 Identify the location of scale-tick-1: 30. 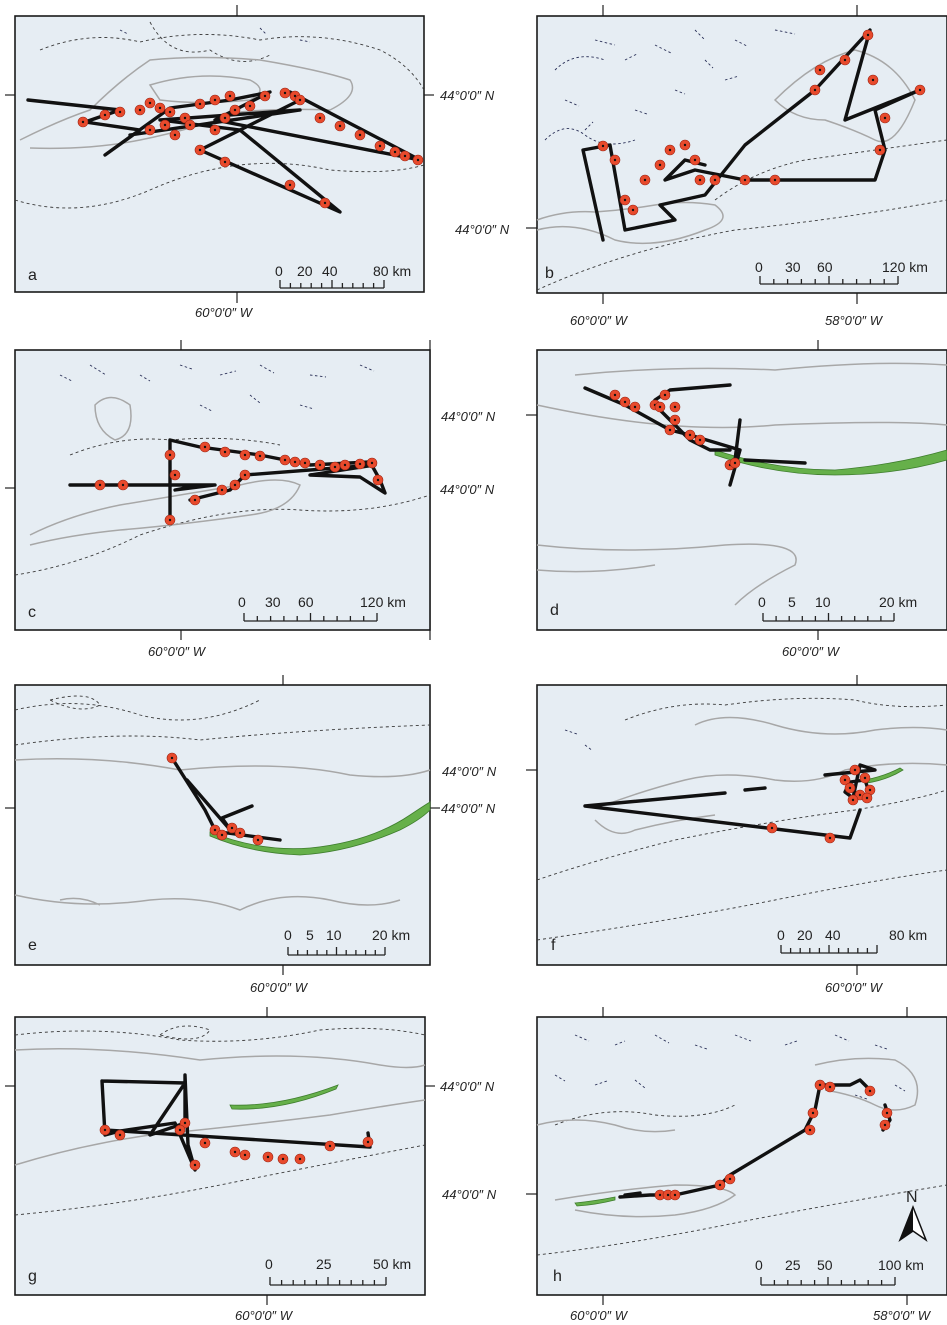
(793, 267).